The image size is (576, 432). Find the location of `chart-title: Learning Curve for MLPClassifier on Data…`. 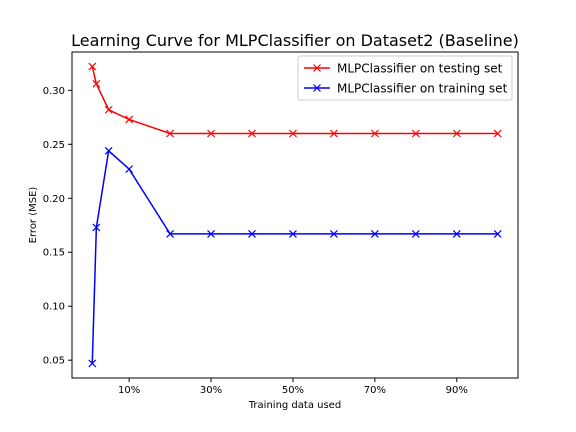

chart-title: Learning Curve for MLPClassifier on Data… is located at coordinates (295, 40).